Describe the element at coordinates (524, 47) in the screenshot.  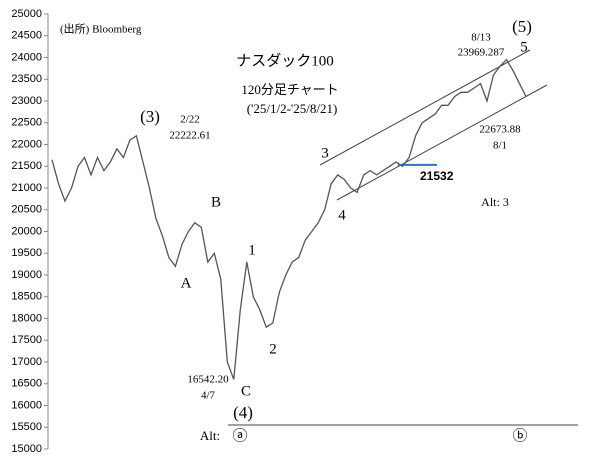
I see `annotation: 5` at that location.